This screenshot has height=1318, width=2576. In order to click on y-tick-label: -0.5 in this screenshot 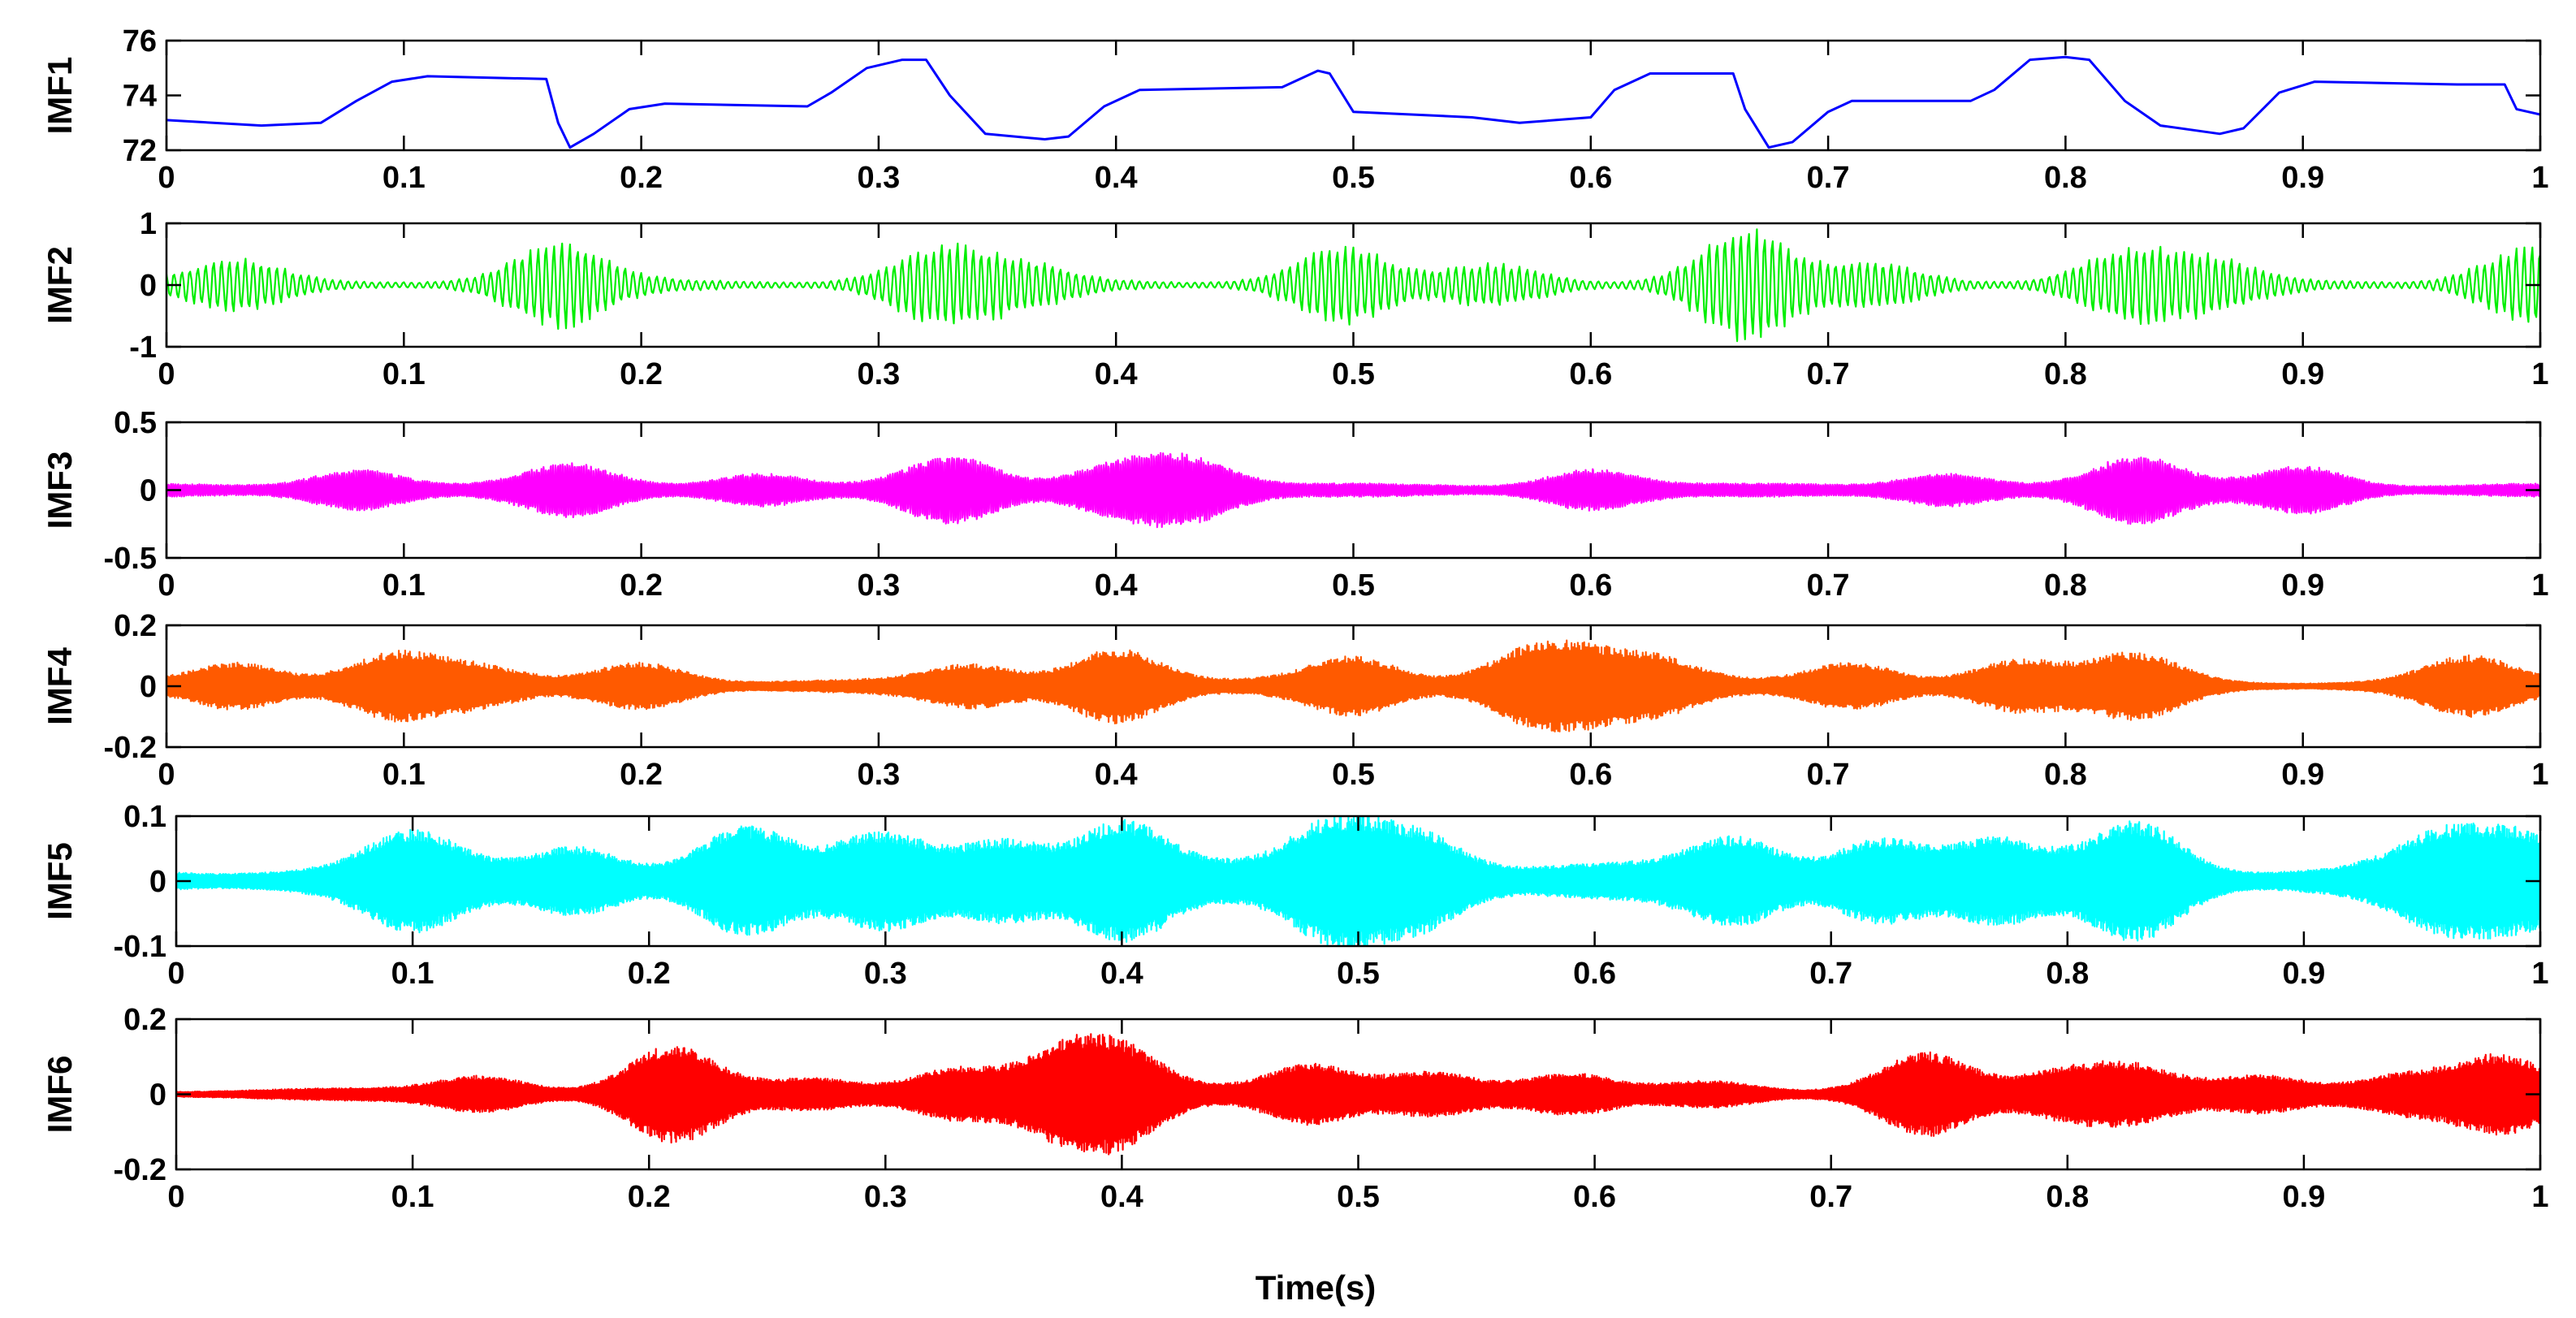, I will do `click(130, 559)`.